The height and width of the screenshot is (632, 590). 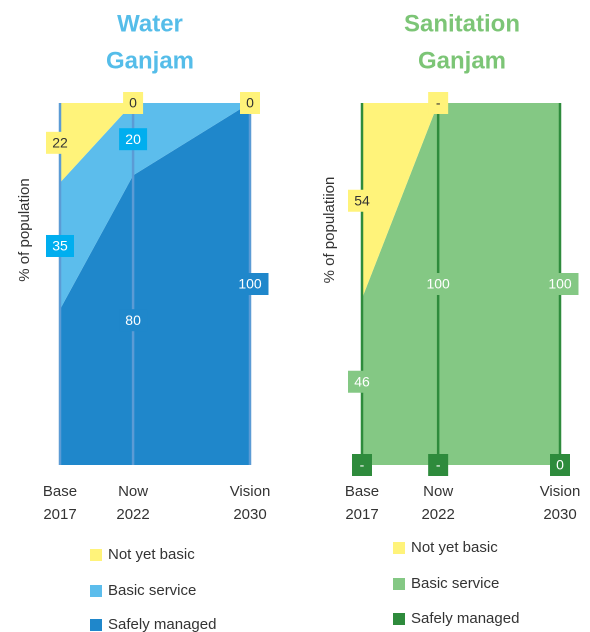 I want to click on value-label: 22, so click(x=60, y=143).